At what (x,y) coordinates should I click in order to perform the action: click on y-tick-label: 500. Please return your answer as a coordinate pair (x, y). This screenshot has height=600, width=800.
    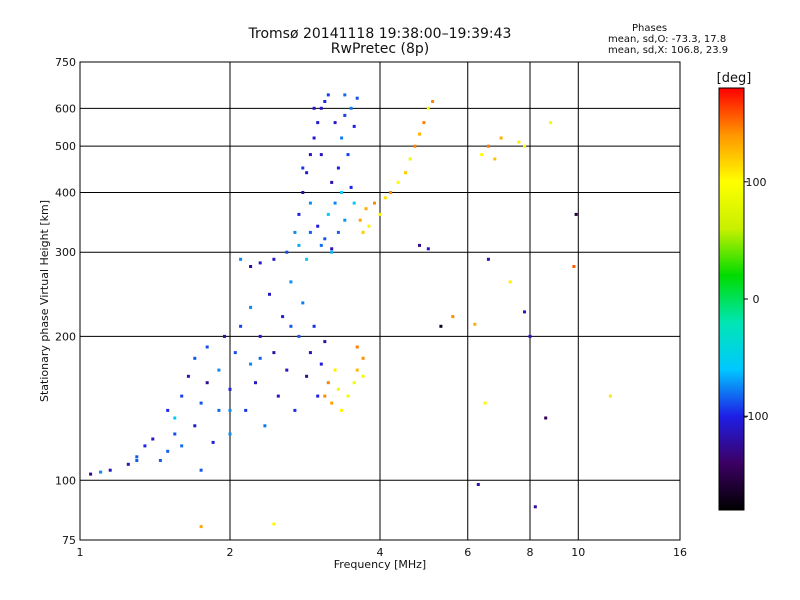
    Looking at the image, I should click on (65, 146).